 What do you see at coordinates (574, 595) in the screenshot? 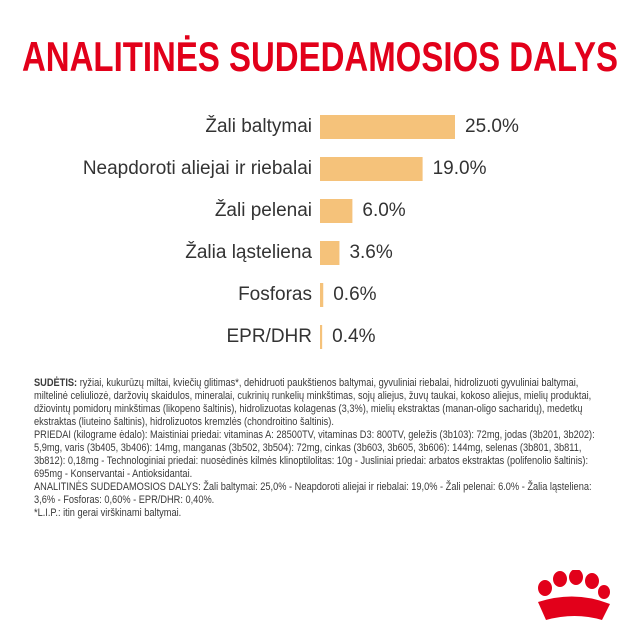
I see `logo` at bounding box center [574, 595].